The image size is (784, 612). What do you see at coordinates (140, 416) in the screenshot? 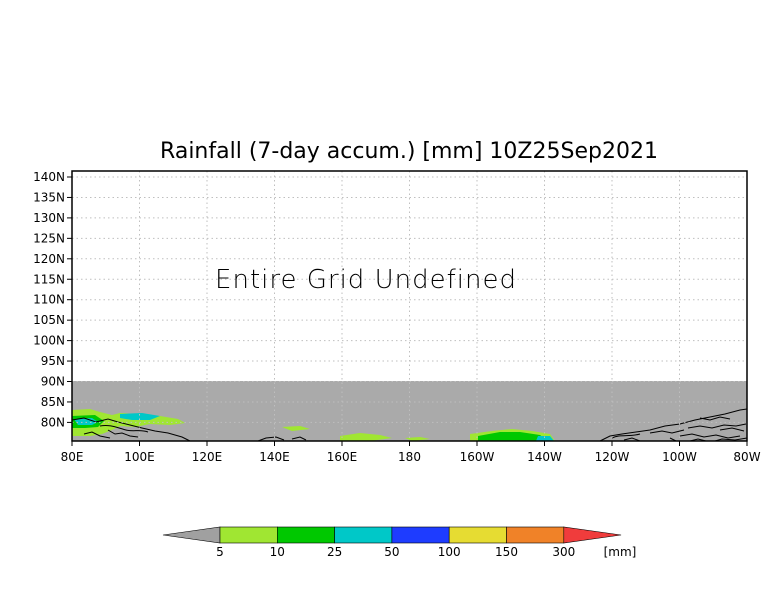
I see `rain-patch-east-siberia` at bounding box center [140, 416].